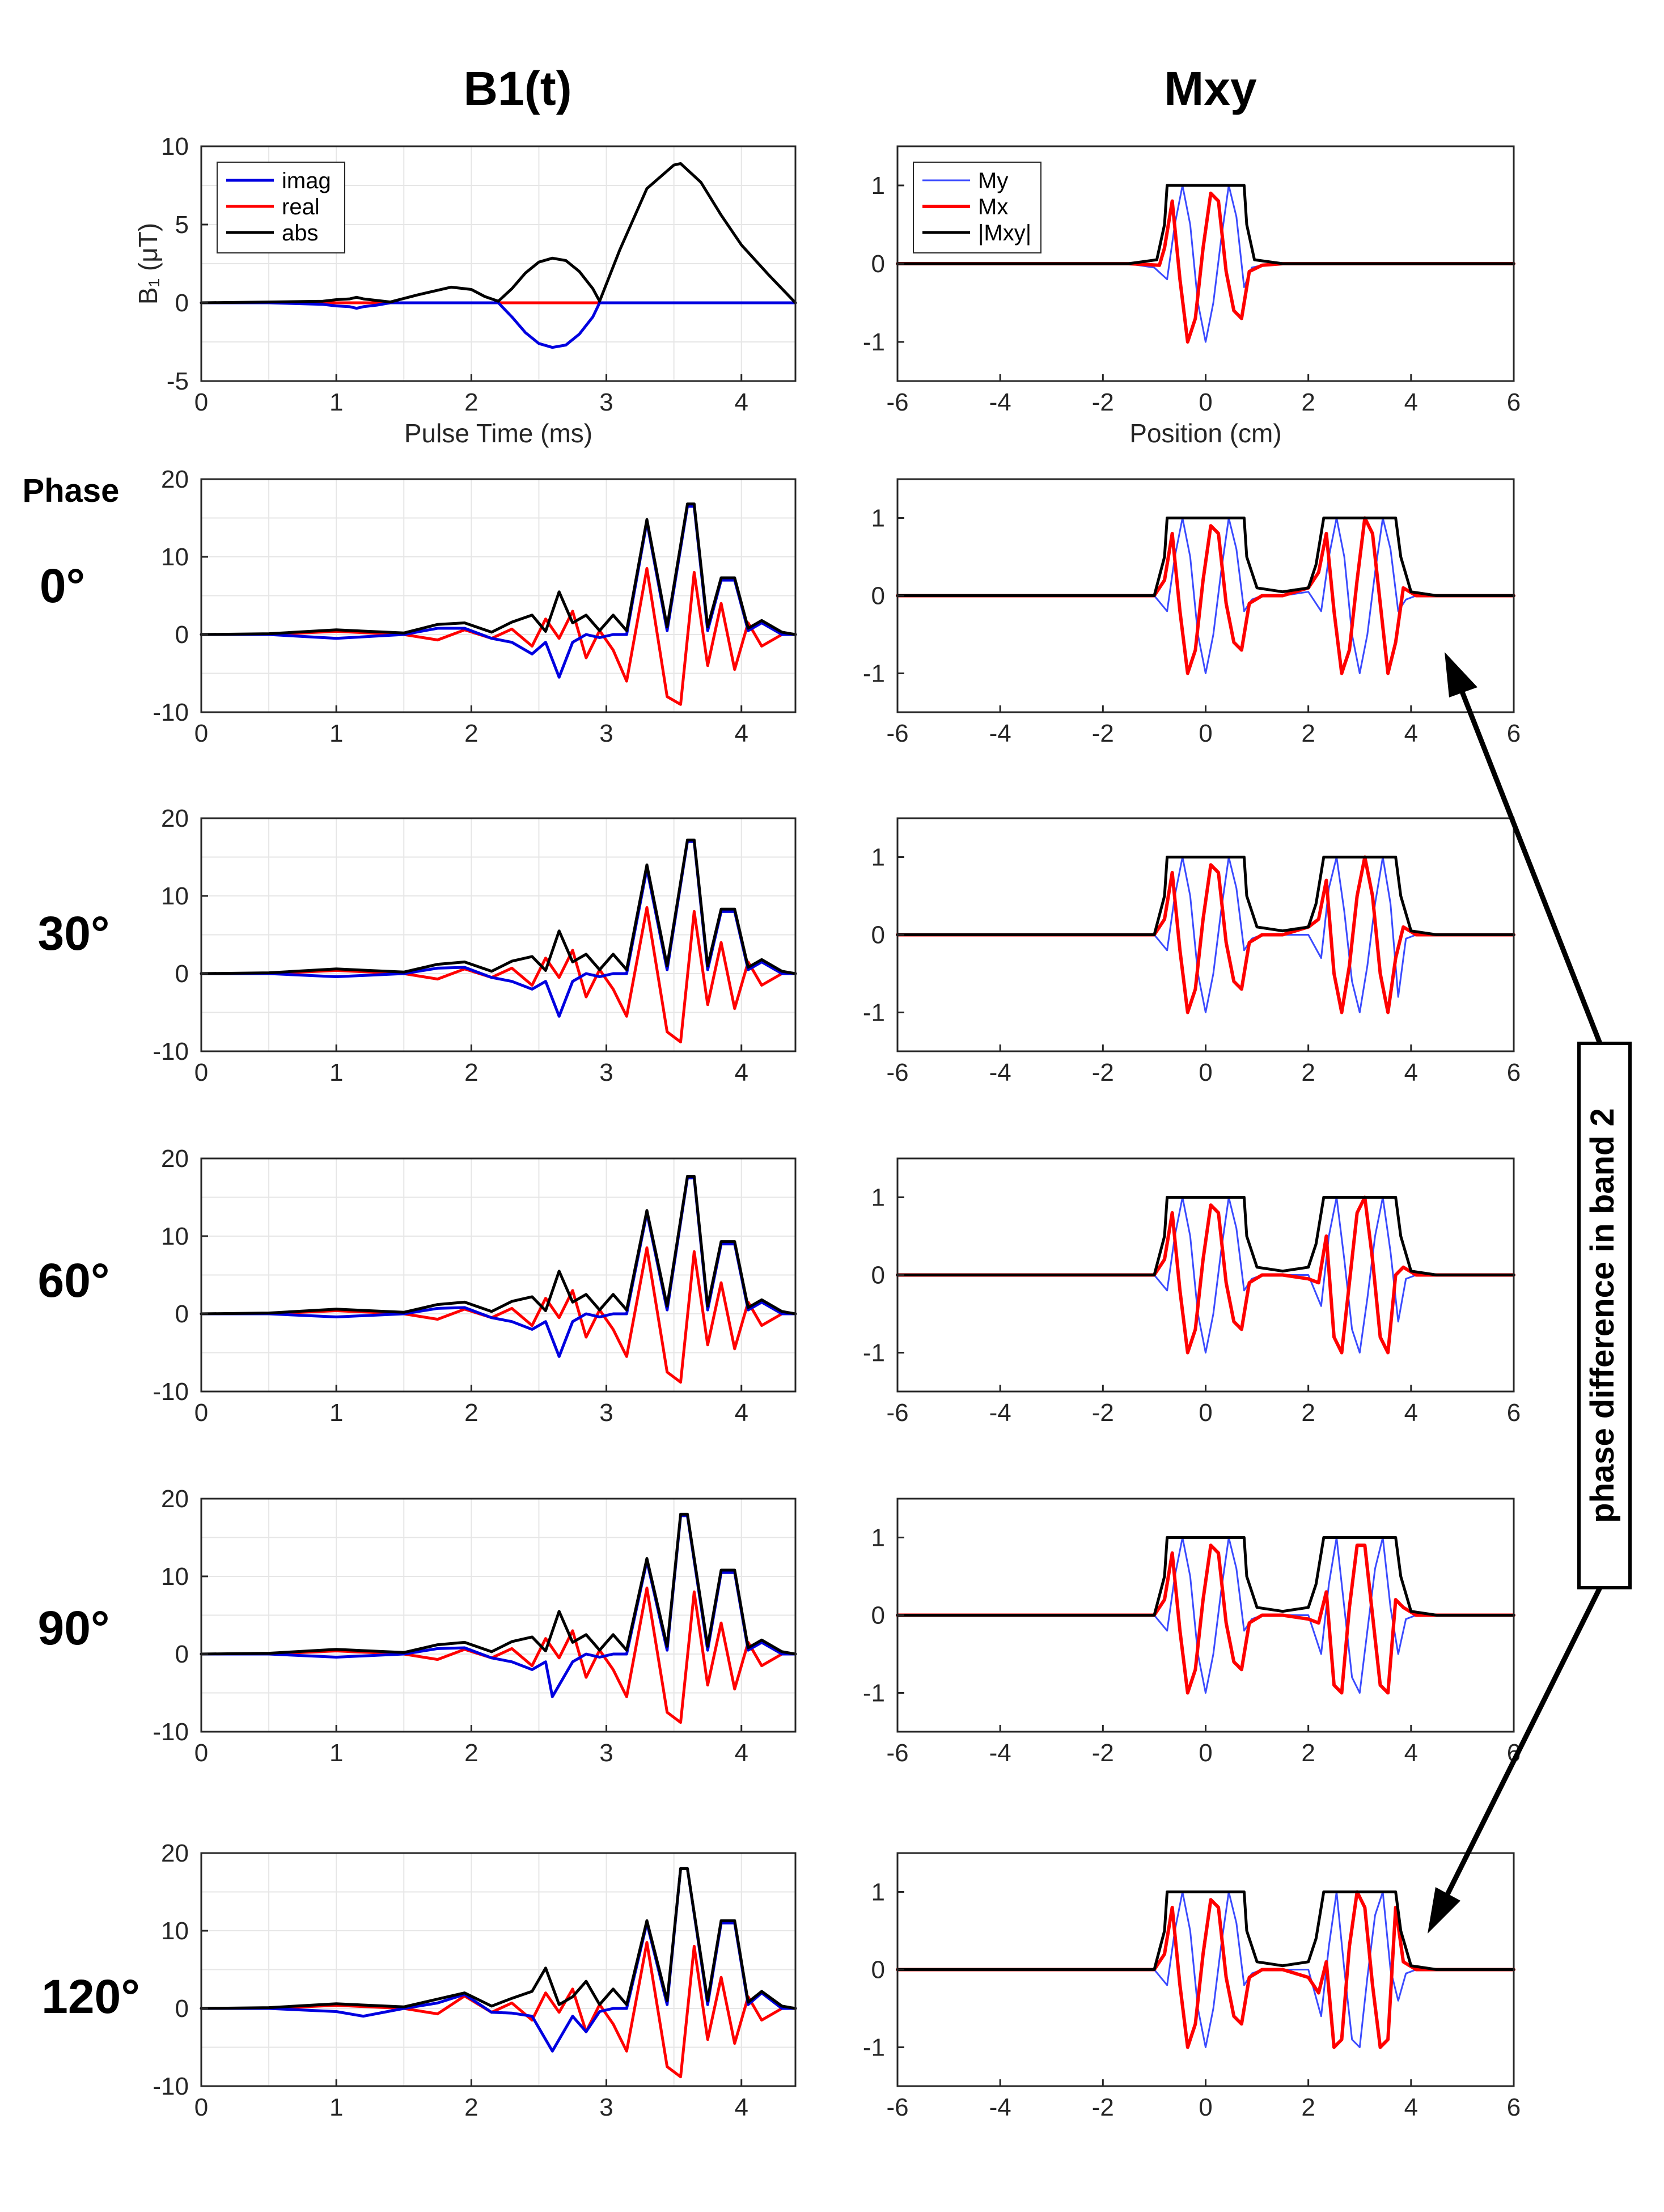  What do you see at coordinates (1205, 433) in the screenshot?
I see `x-axis-label: Position (cm)` at bounding box center [1205, 433].